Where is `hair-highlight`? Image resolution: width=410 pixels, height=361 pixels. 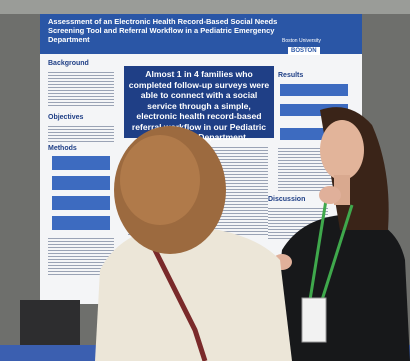 hair-highlight is located at coordinates (160, 180).